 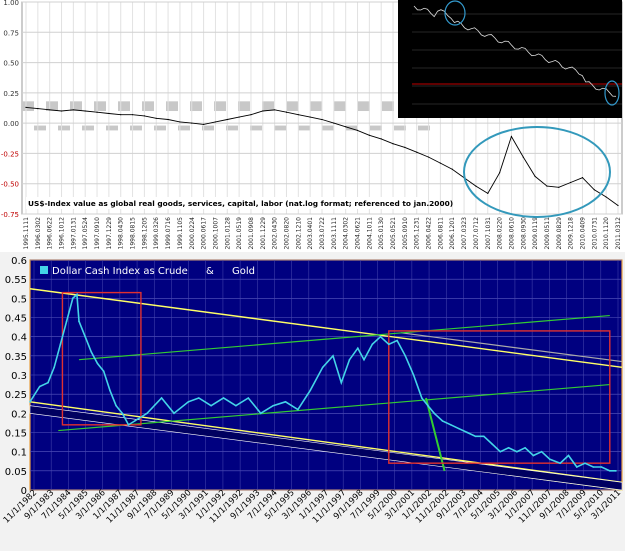 I want to click on top-y-tick-label: 0.50, so click(x=11, y=64).